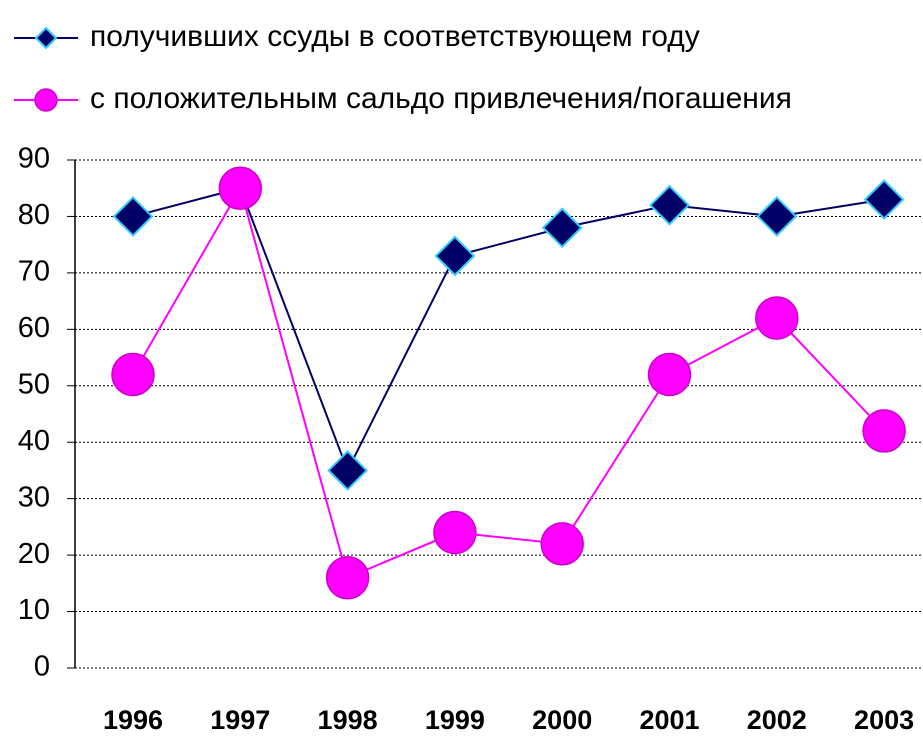  What do you see at coordinates (42, 667) in the screenshot?
I see `y-tick-label: 0` at bounding box center [42, 667].